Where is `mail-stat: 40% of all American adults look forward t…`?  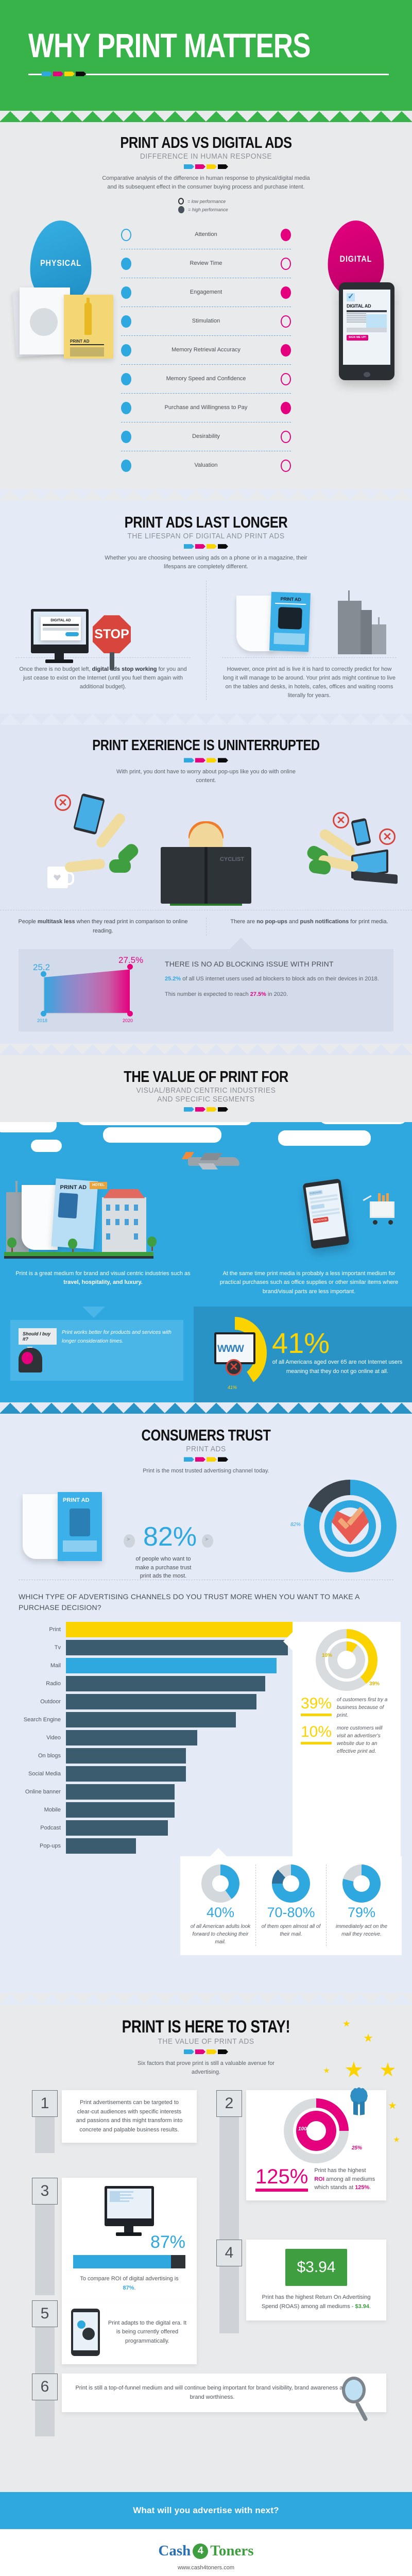
mail-stat: 40% of all American adults look forward t… is located at coordinates (220, 1905).